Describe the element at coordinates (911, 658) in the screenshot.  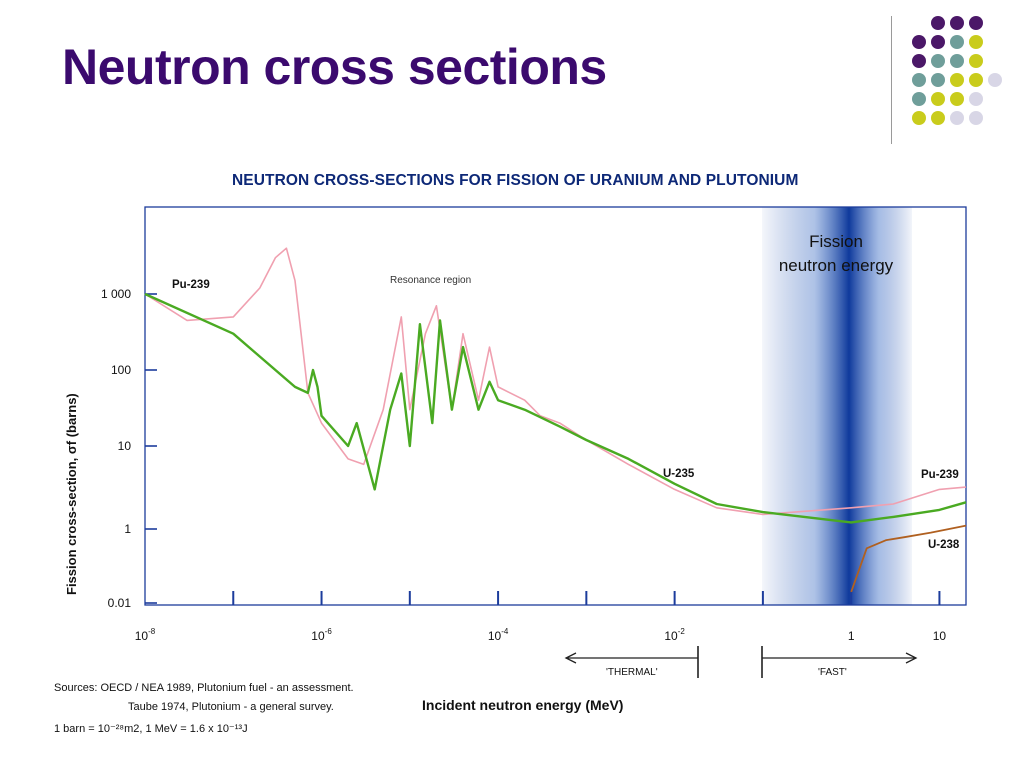
I see `fast-arrowhead` at that location.